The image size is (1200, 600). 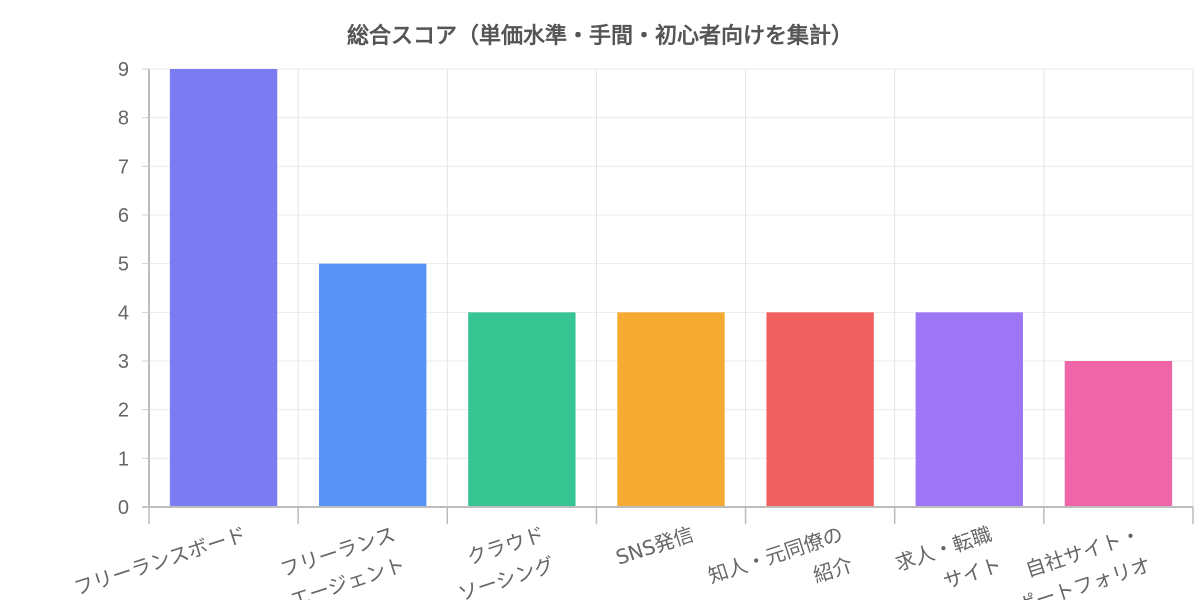 I want to click on y-tick-label: 9, so click(x=123, y=70).